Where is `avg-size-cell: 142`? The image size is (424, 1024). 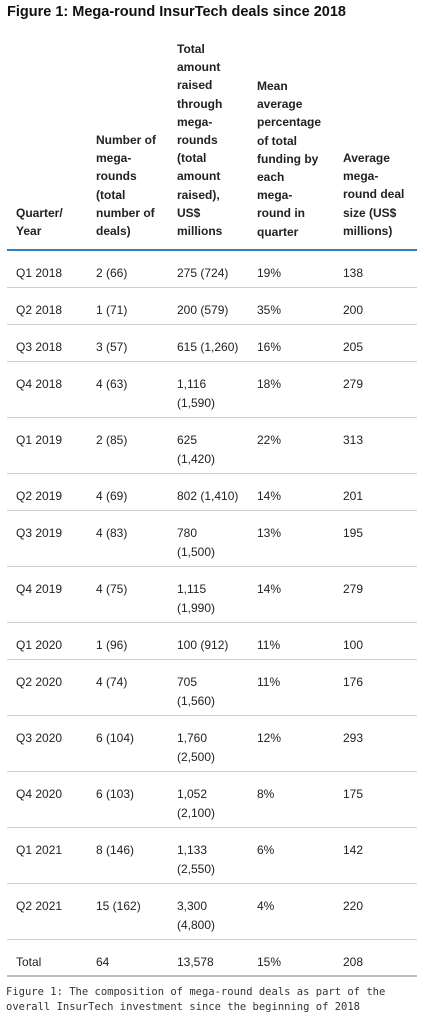
avg-size-cell: 142 is located at coordinates (353, 850).